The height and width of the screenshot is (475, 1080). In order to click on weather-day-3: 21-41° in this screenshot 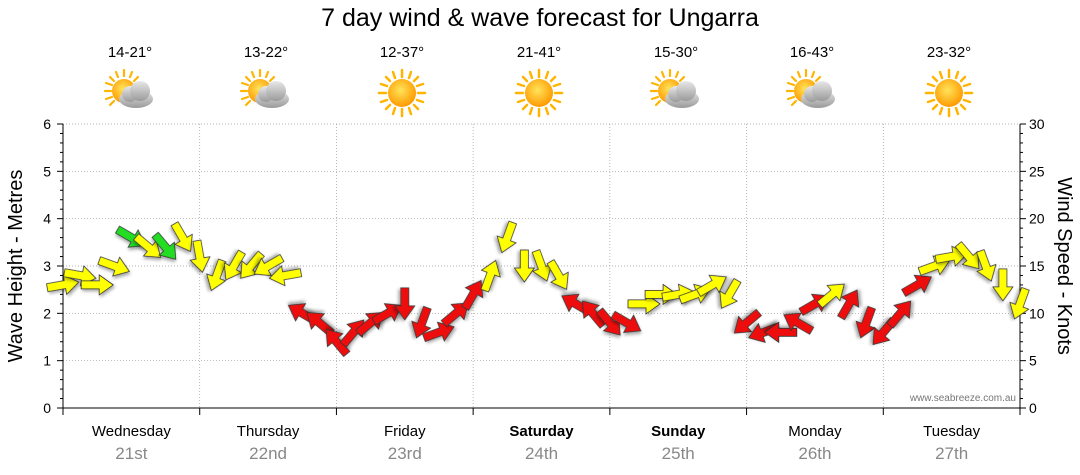, I will do `click(539, 81)`.